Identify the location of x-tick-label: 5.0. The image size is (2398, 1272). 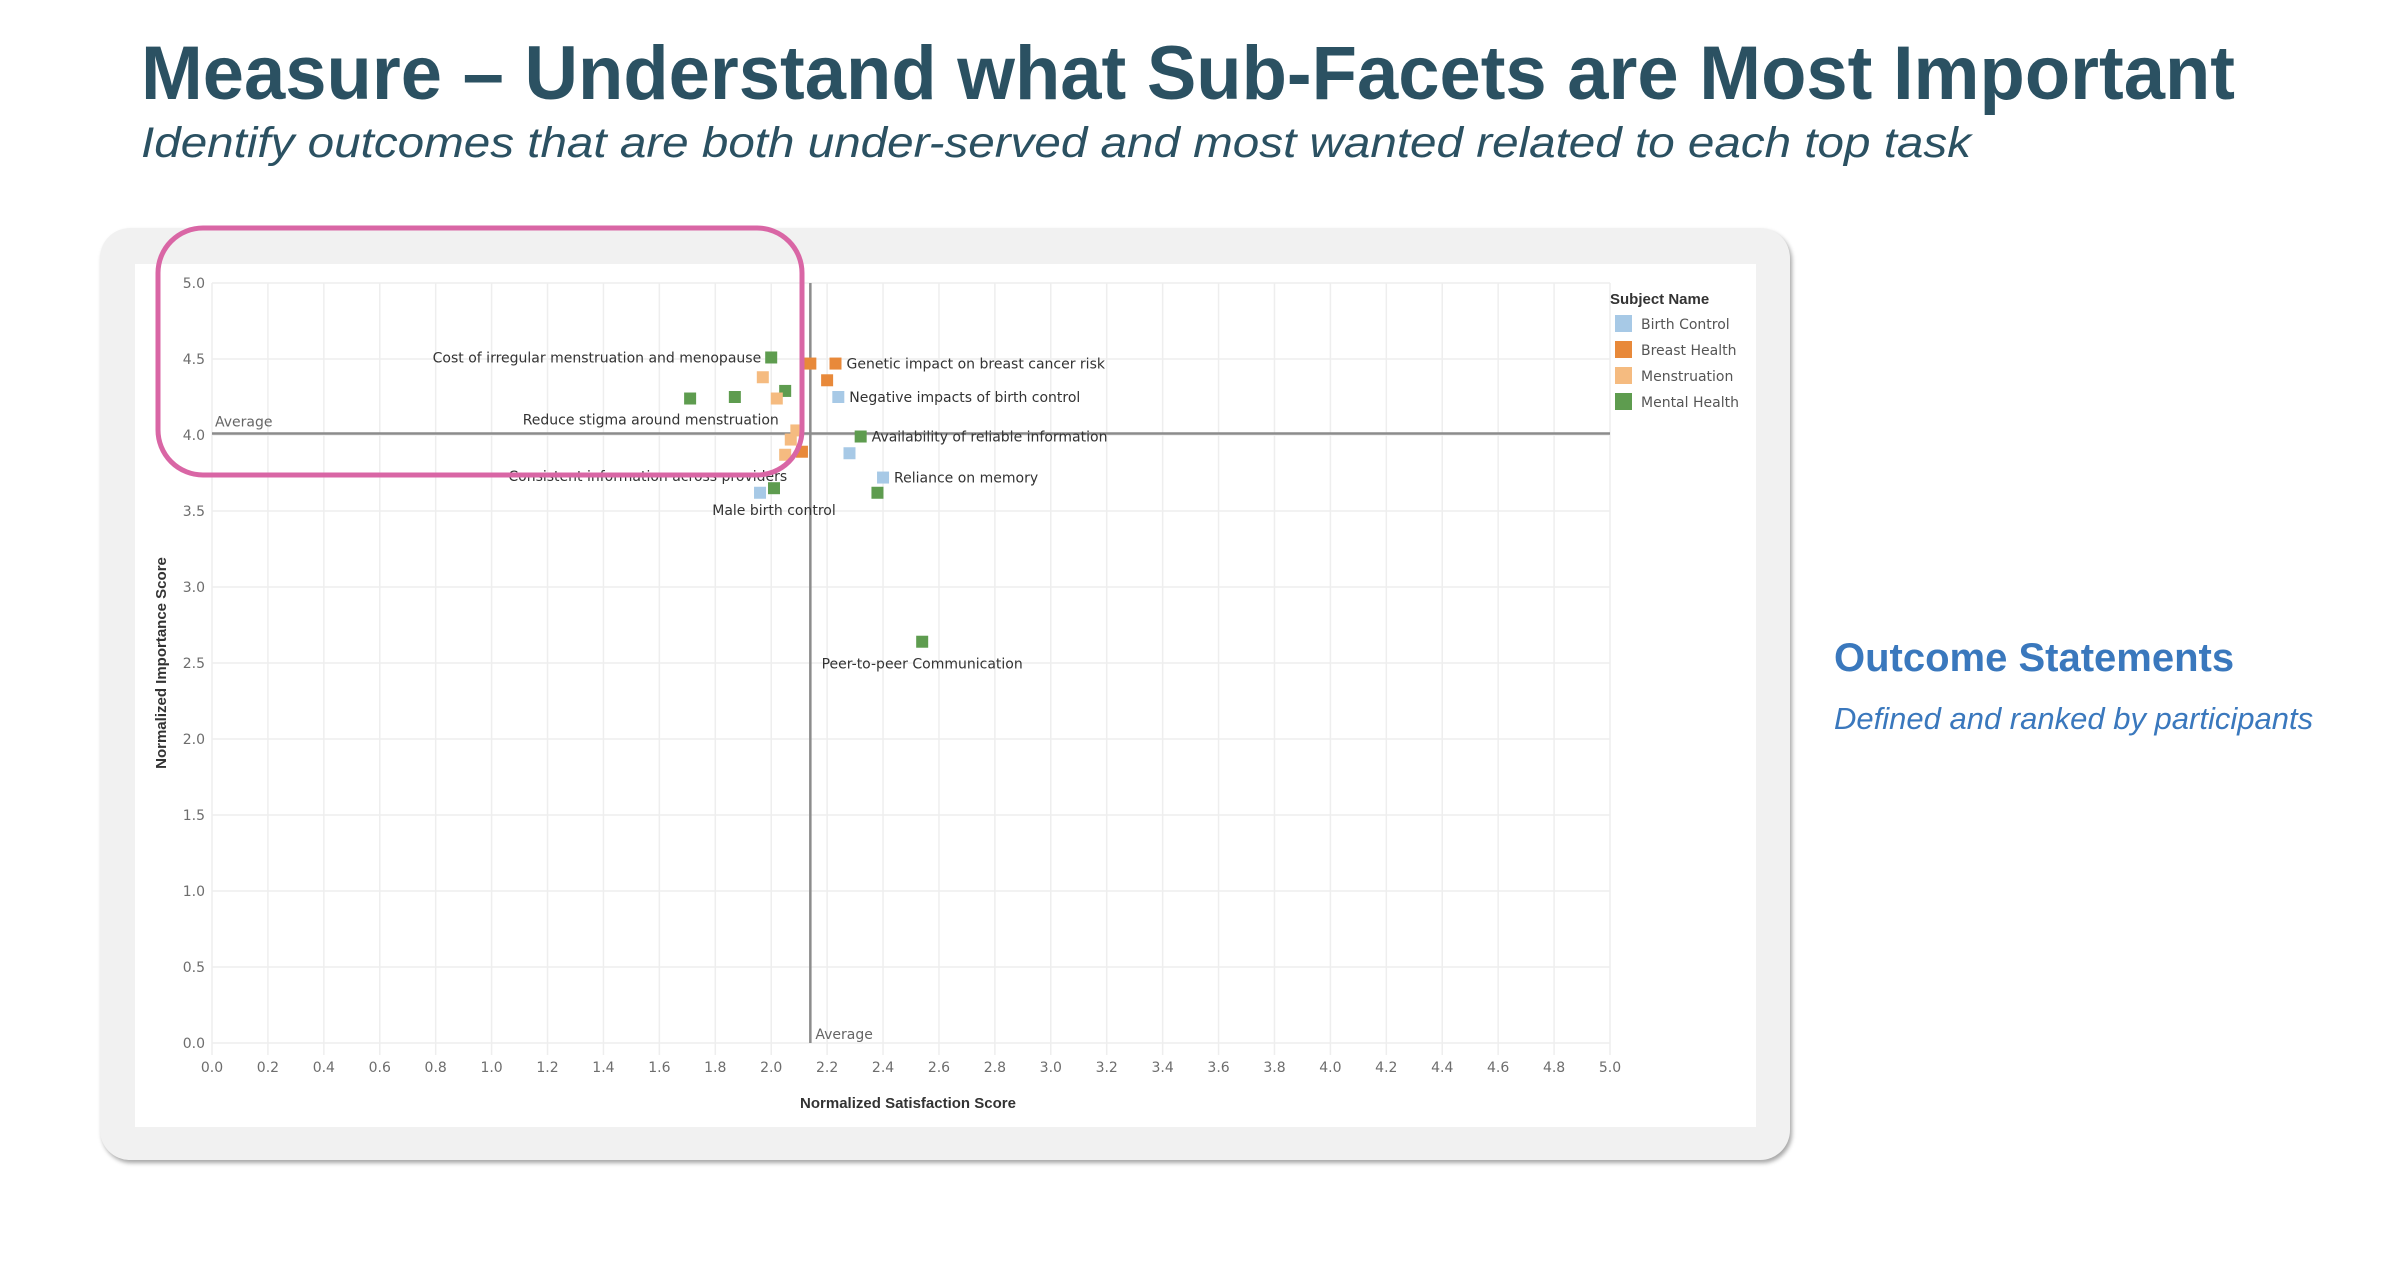
(1610, 1068).